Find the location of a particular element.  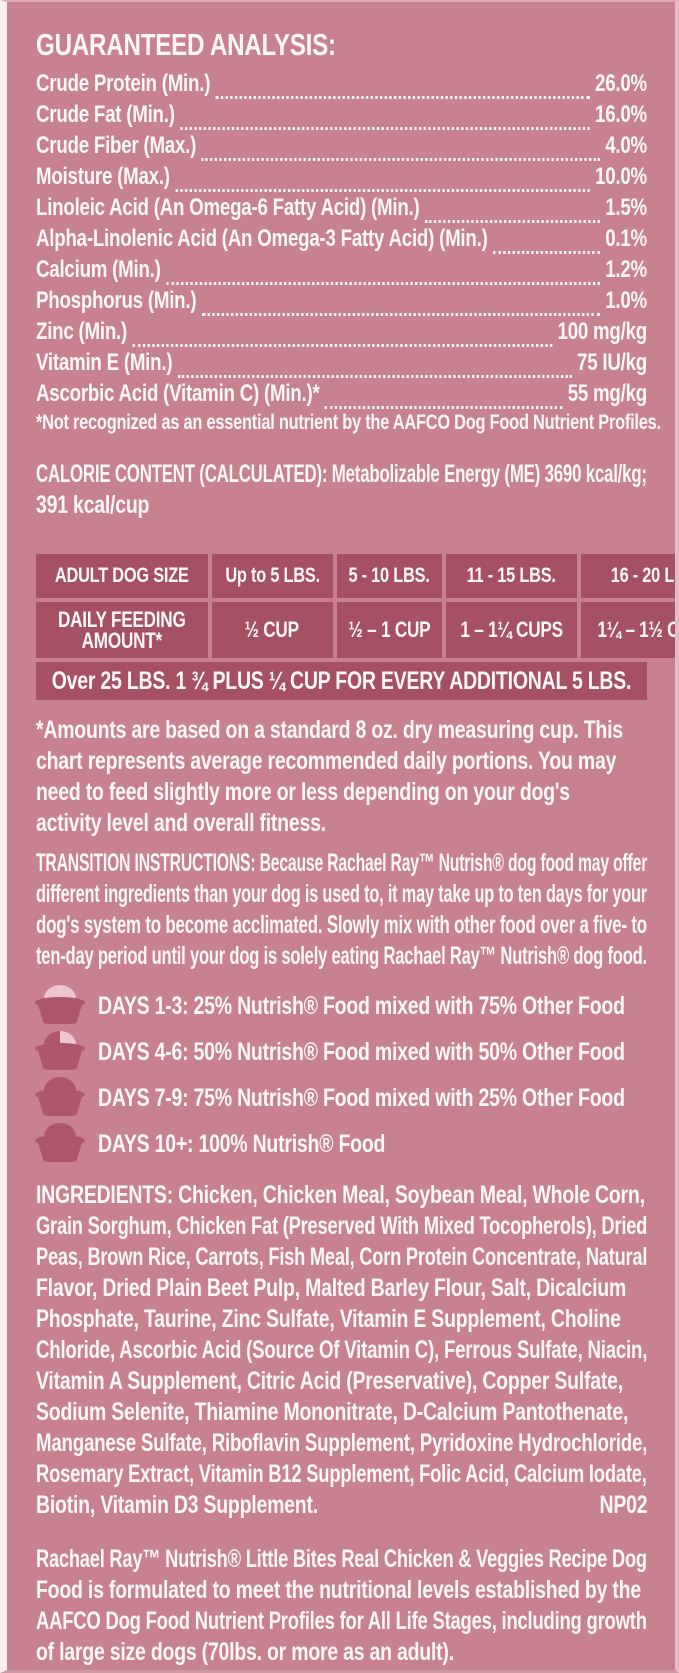

cell-text: ADULT DOG SIZE is located at coordinates (121, 575).